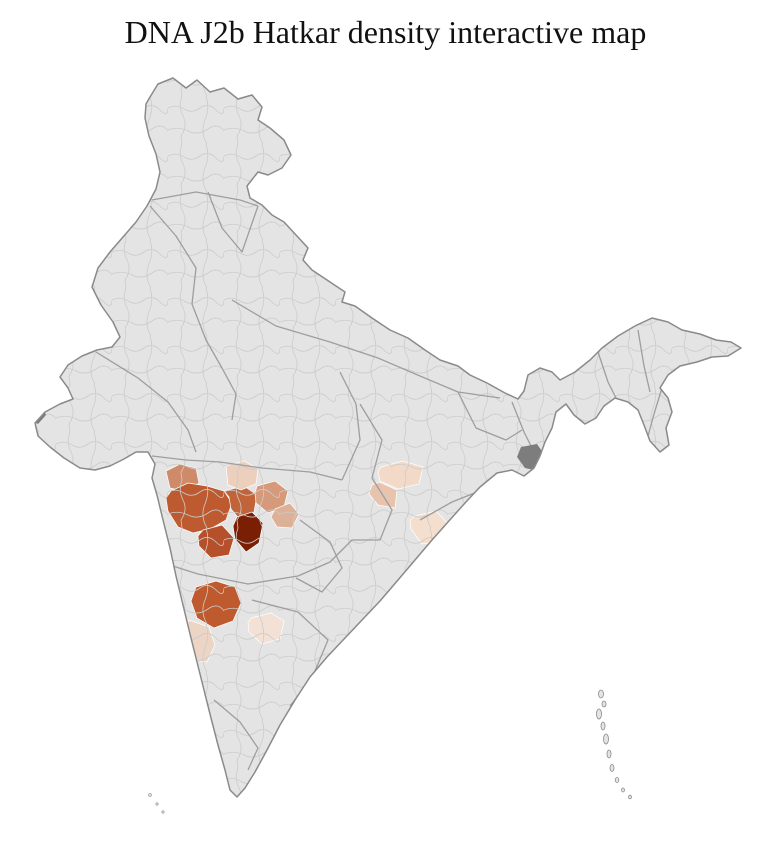  What do you see at coordinates (614, 744) in the screenshot?
I see `andaman-nicobar-islands` at bounding box center [614, 744].